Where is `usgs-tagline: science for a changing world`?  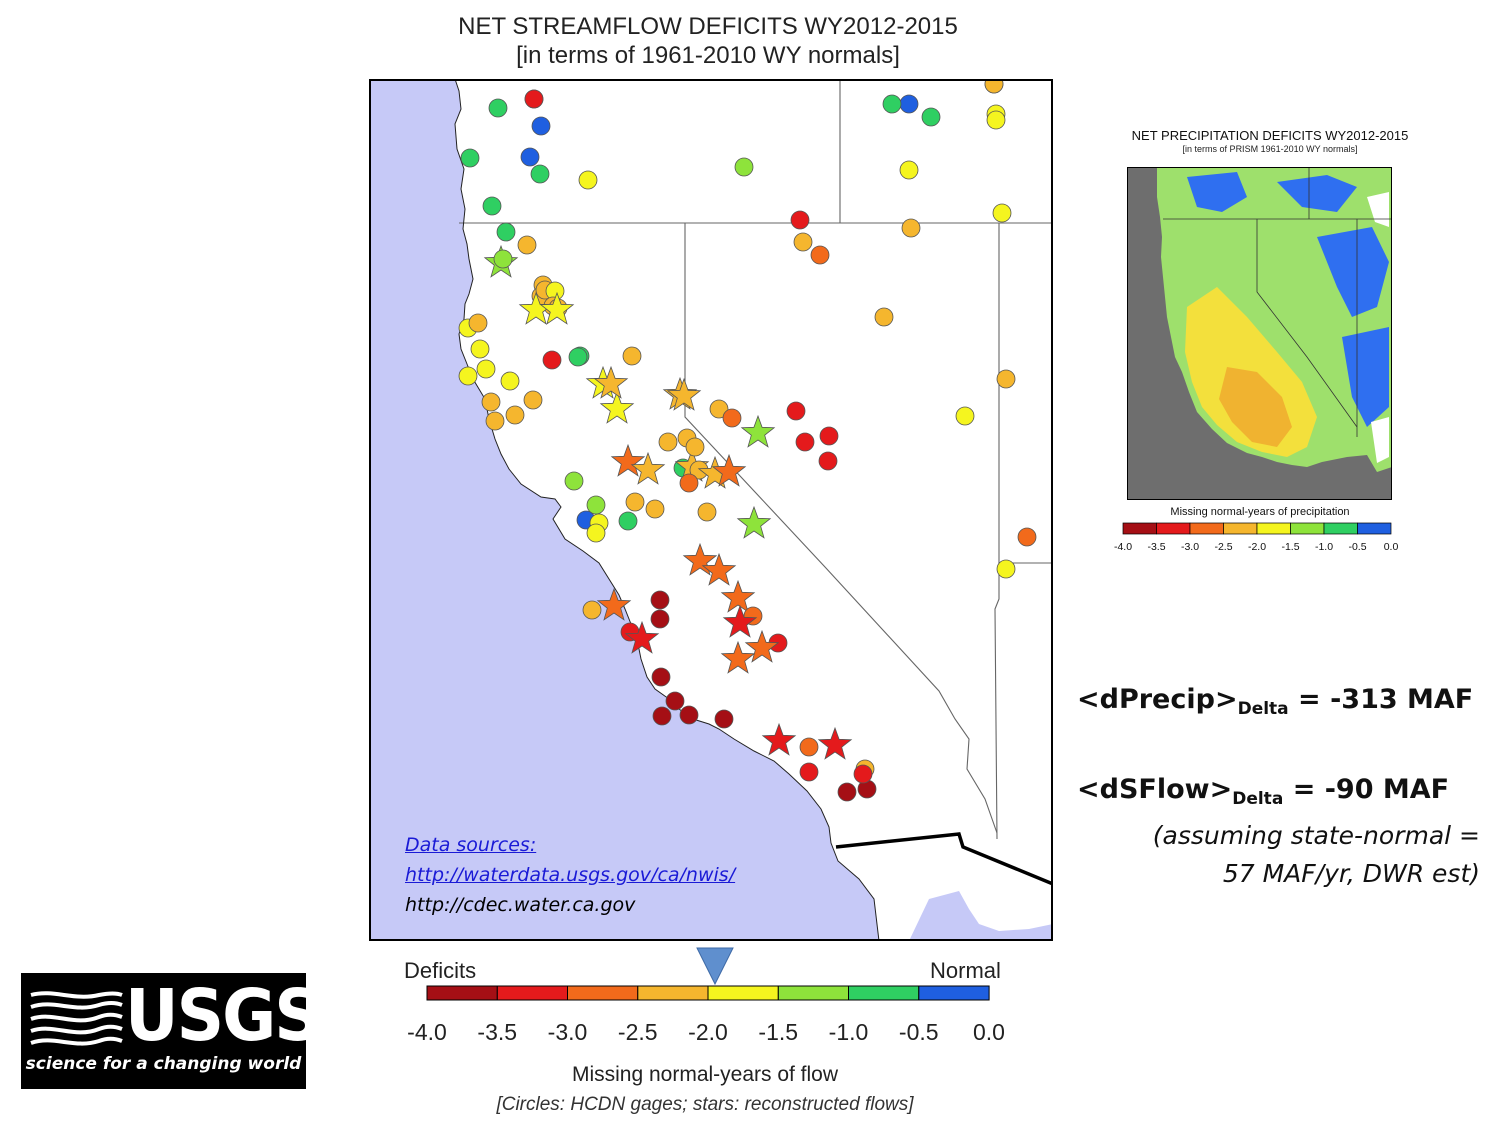
usgs-tagline: science for a changing world is located at coordinates (163, 1064).